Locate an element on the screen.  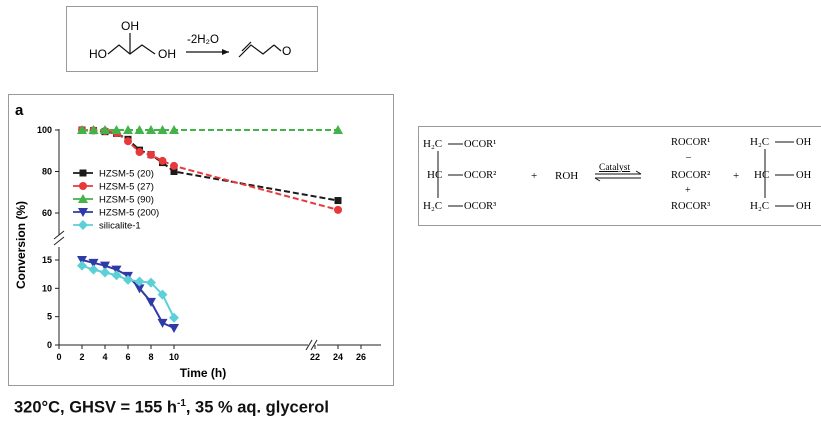
y-tick-label: 100 is located at coordinates (44, 130).